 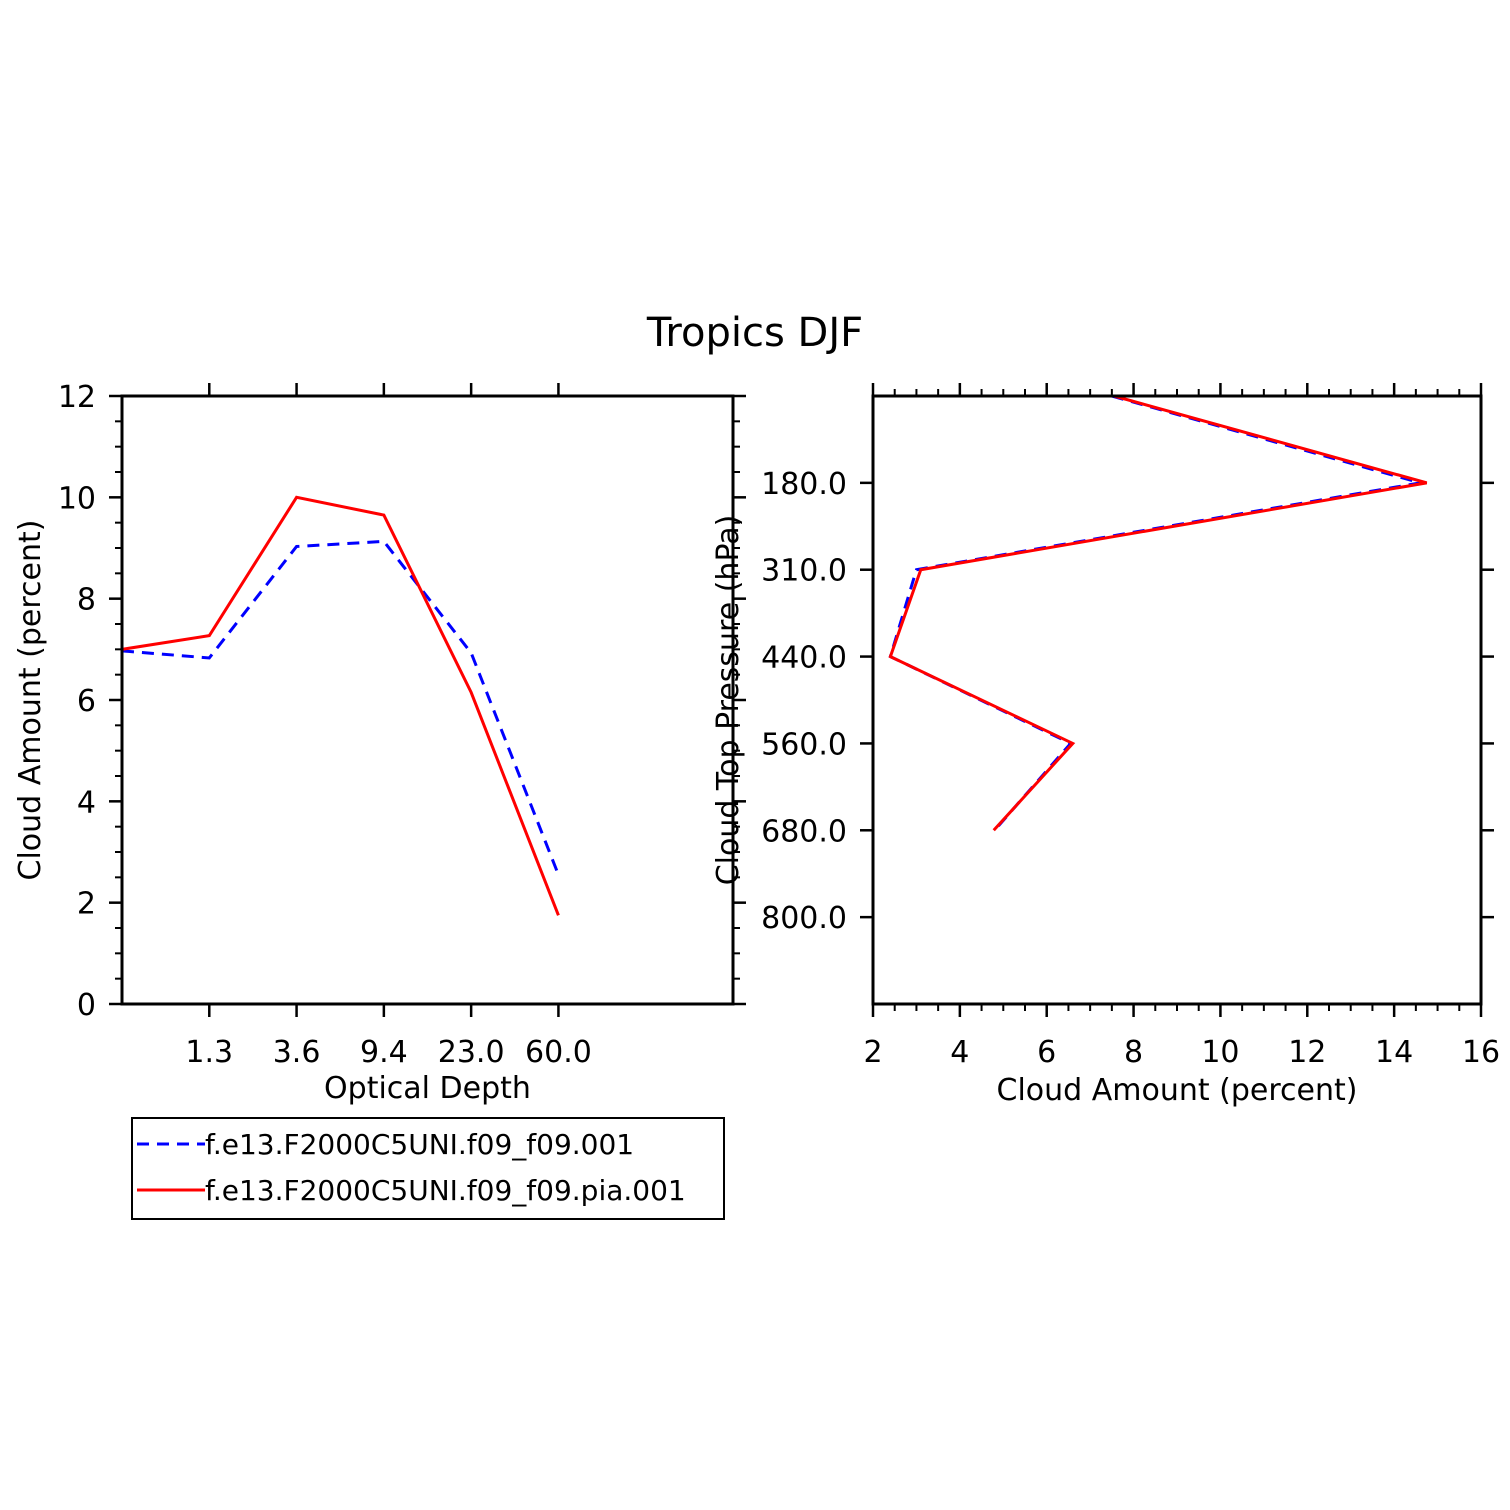 I want to click on y-tick-label: 800.0, so click(x=804, y=918).